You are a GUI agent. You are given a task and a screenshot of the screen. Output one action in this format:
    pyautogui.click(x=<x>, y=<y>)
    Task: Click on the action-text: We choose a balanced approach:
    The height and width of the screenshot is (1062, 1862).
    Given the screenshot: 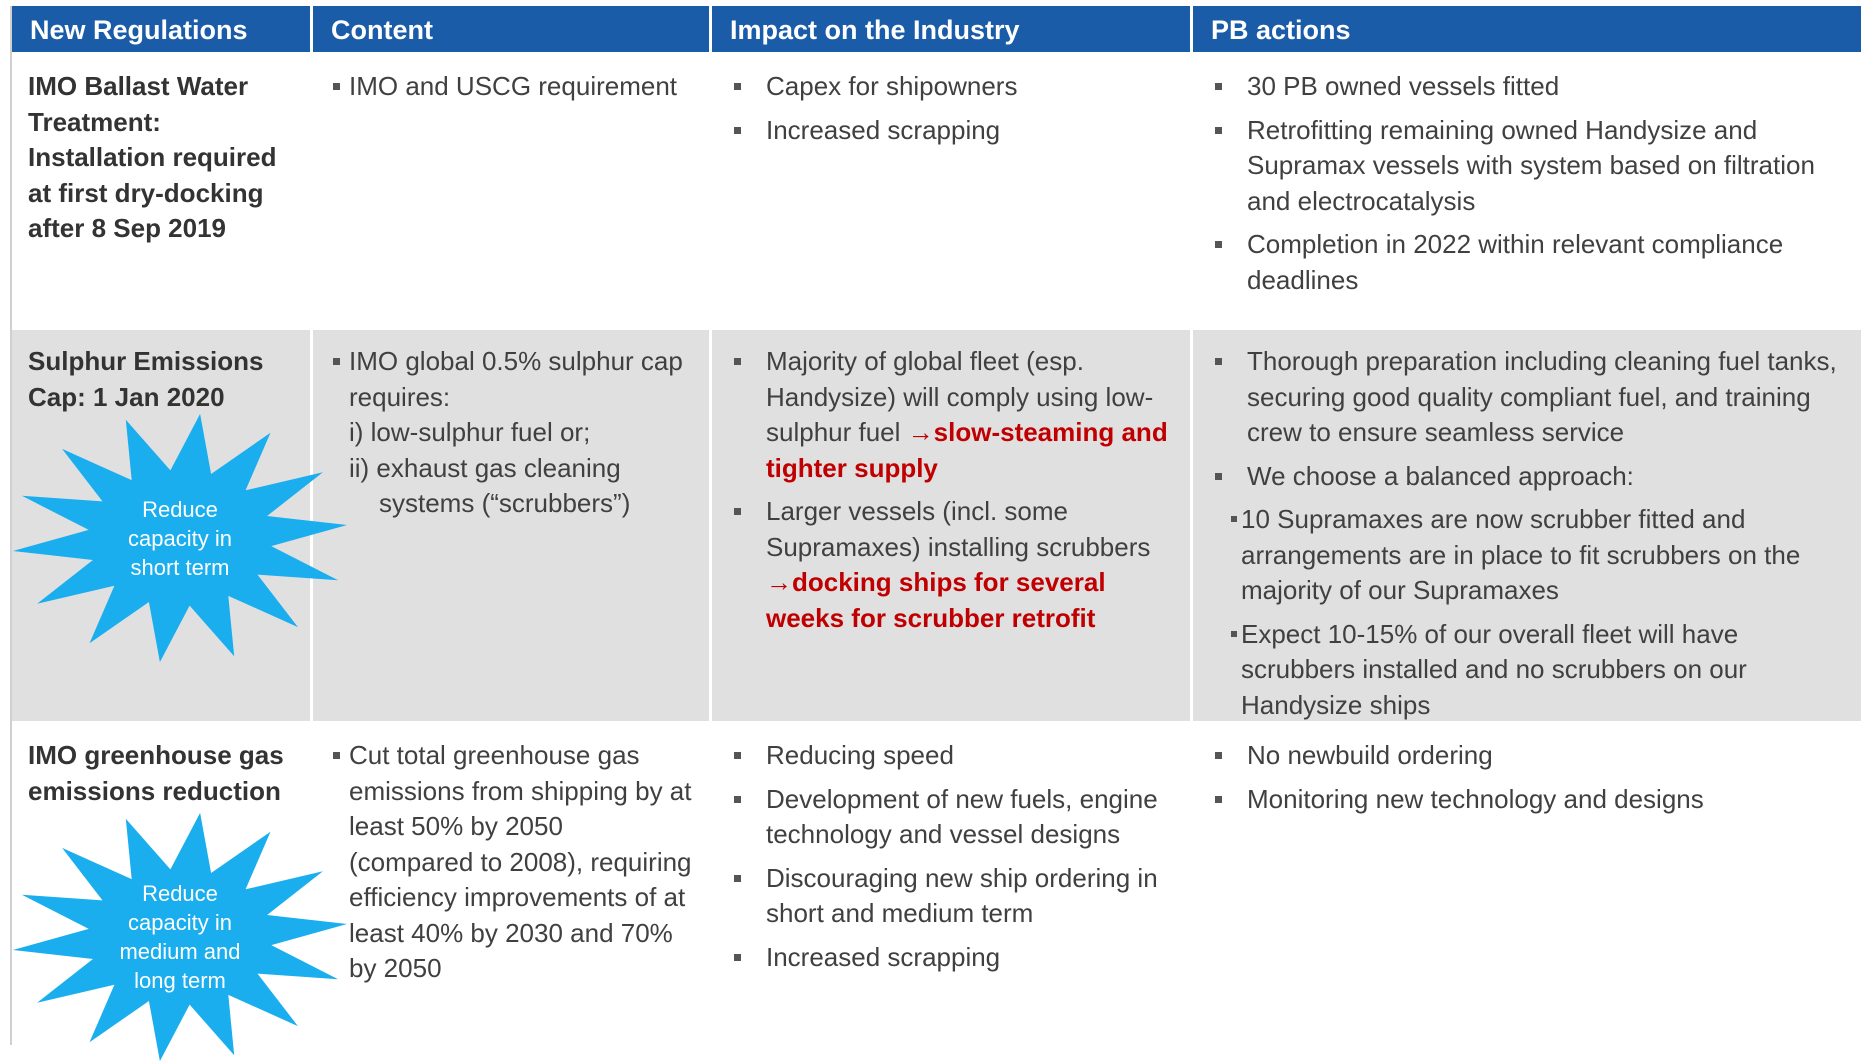 What is the action you would take?
    pyautogui.click(x=1440, y=475)
    